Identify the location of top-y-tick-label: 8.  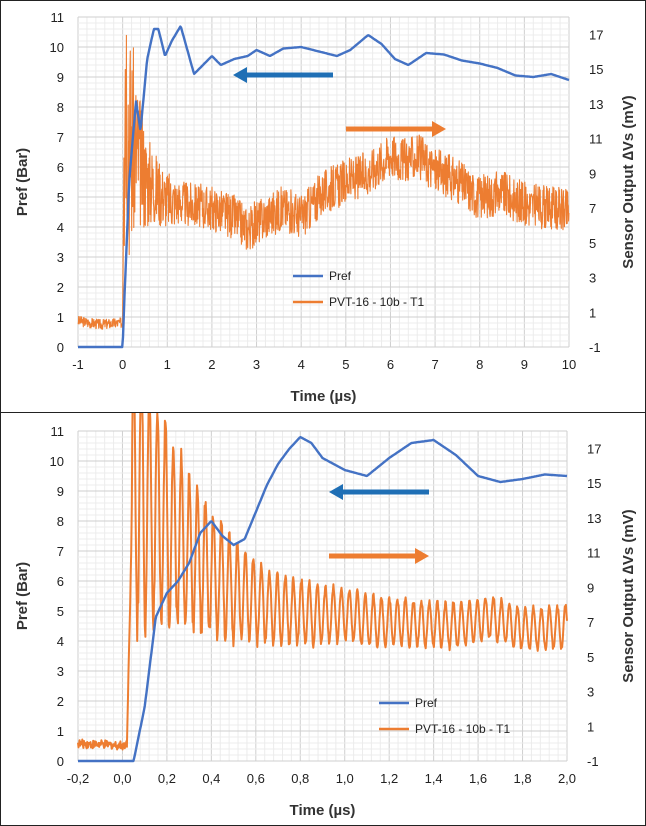
(60, 107).